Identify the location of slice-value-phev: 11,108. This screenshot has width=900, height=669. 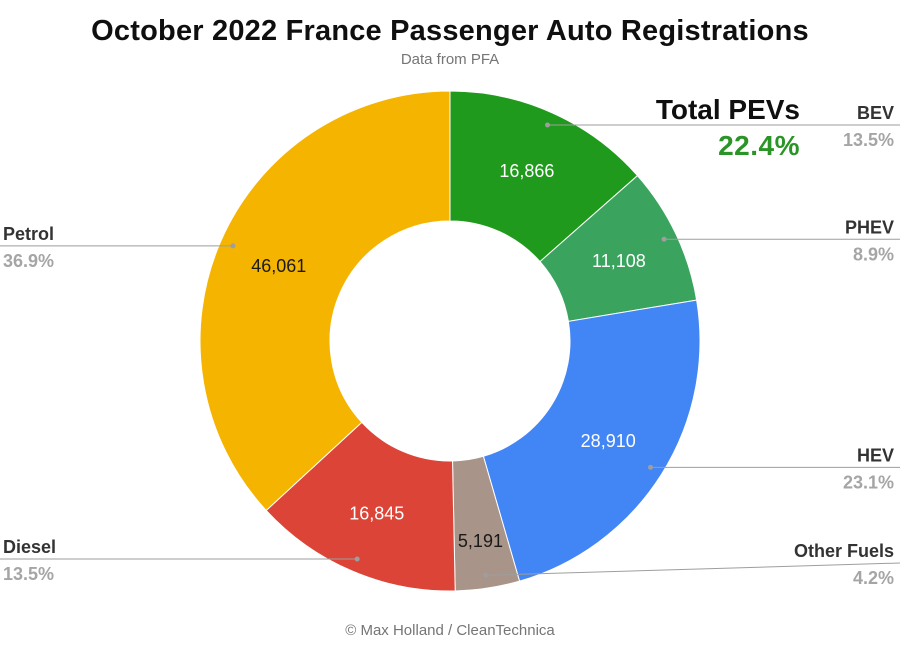
(619, 261).